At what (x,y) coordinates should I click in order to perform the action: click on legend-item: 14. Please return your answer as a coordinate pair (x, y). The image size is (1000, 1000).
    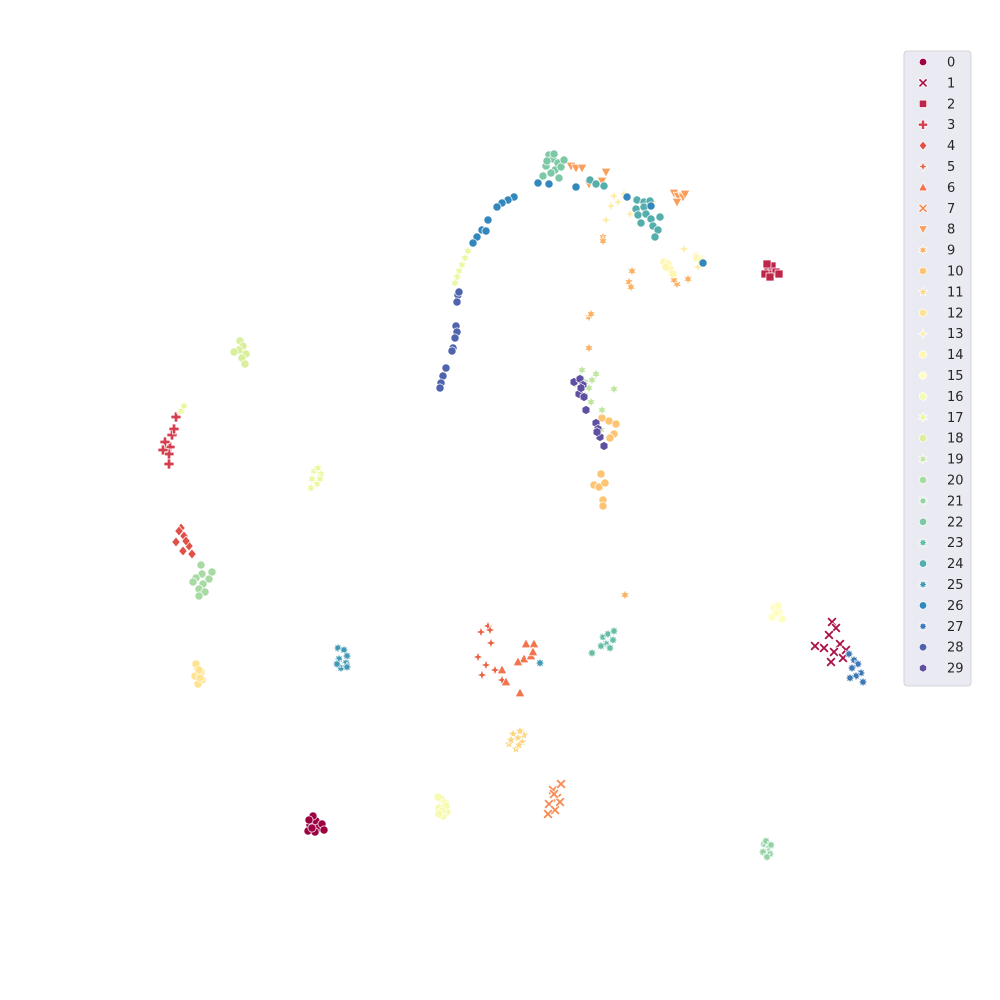
    Looking at the image, I should click on (941, 355).